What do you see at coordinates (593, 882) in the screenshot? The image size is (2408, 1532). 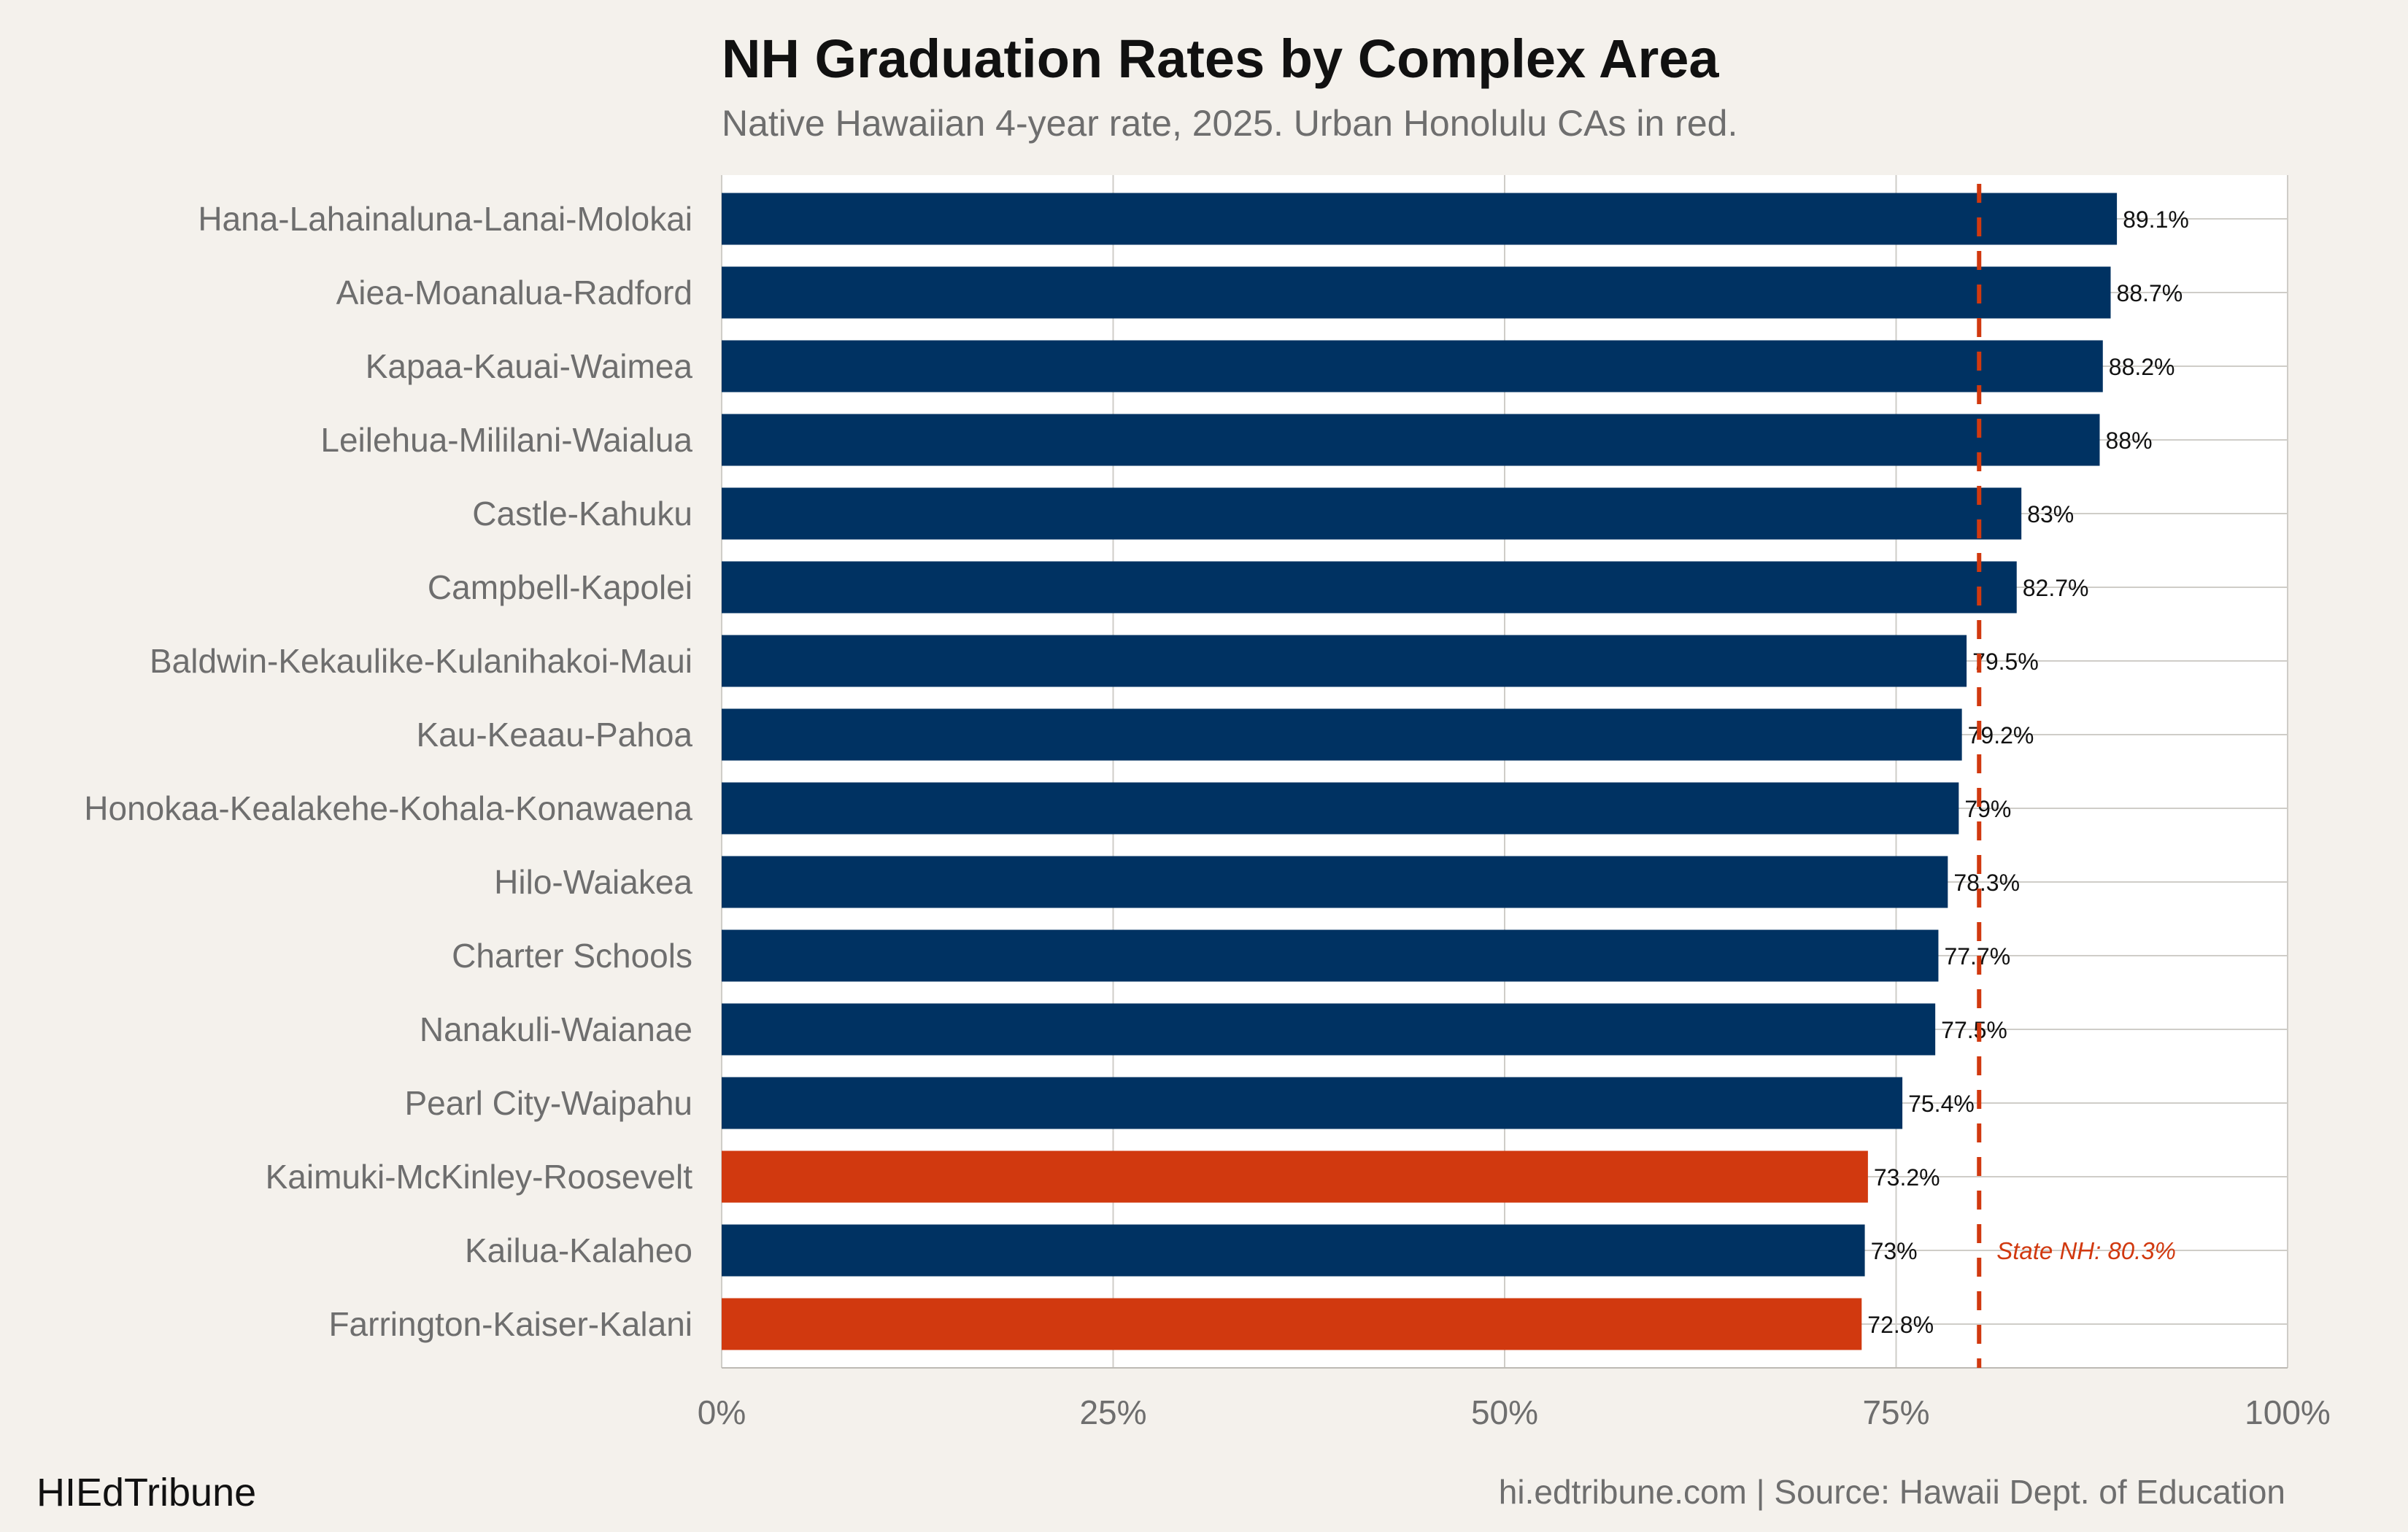 I see `category-label: Hilo-Waiakea` at bounding box center [593, 882].